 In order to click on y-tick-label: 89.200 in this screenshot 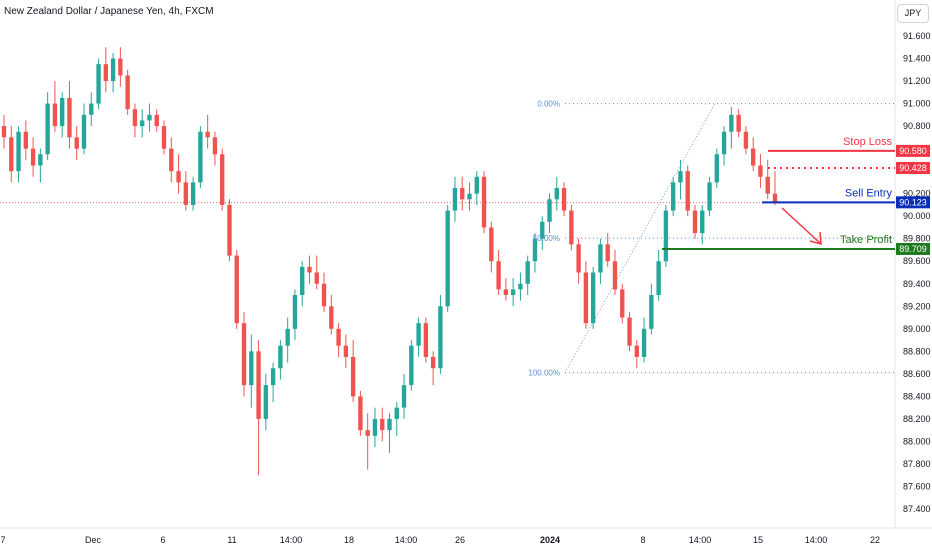, I will do `click(917, 306)`.